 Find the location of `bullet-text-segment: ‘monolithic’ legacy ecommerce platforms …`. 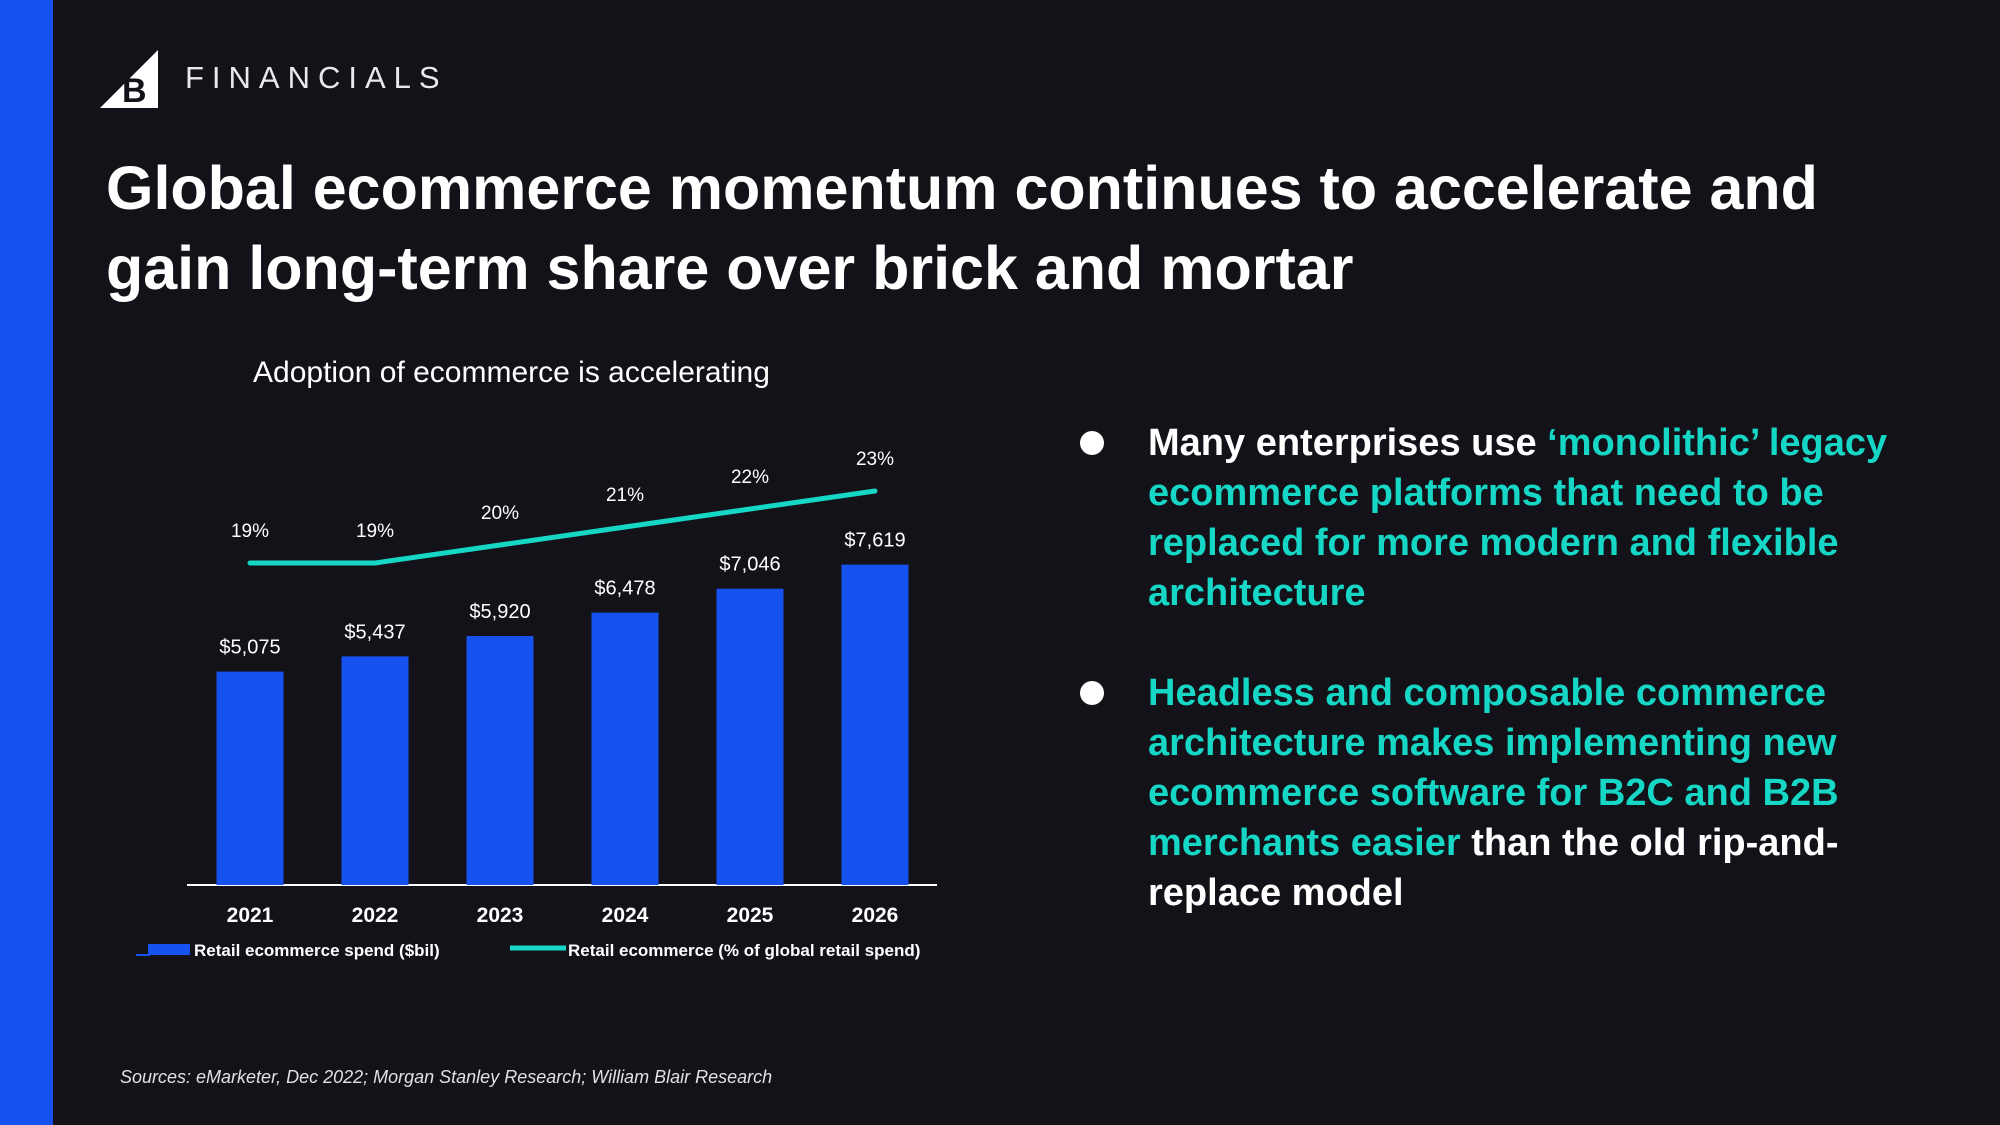

bullet-text-segment: ‘monolithic’ legacy ecommerce platforms … is located at coordinates (1518, 518).